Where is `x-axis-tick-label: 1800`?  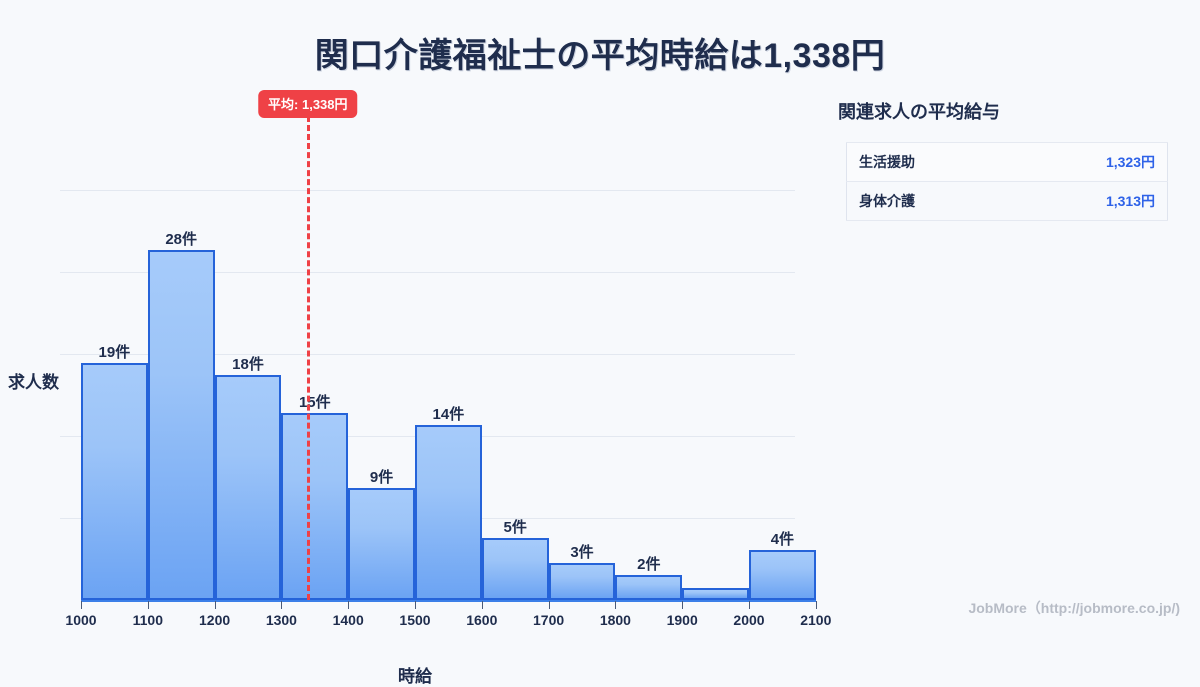 x-axis-tick-label: 1800 is located at coordinates (615, 620).